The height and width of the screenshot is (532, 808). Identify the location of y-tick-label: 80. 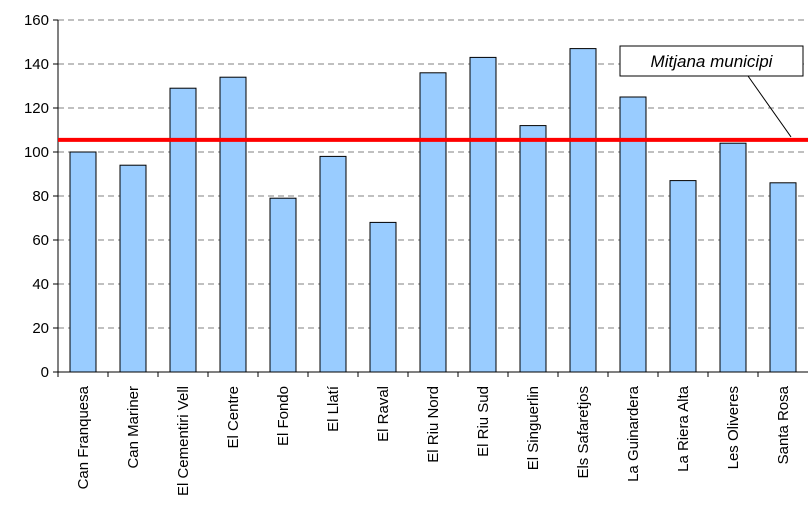
(40, 196).